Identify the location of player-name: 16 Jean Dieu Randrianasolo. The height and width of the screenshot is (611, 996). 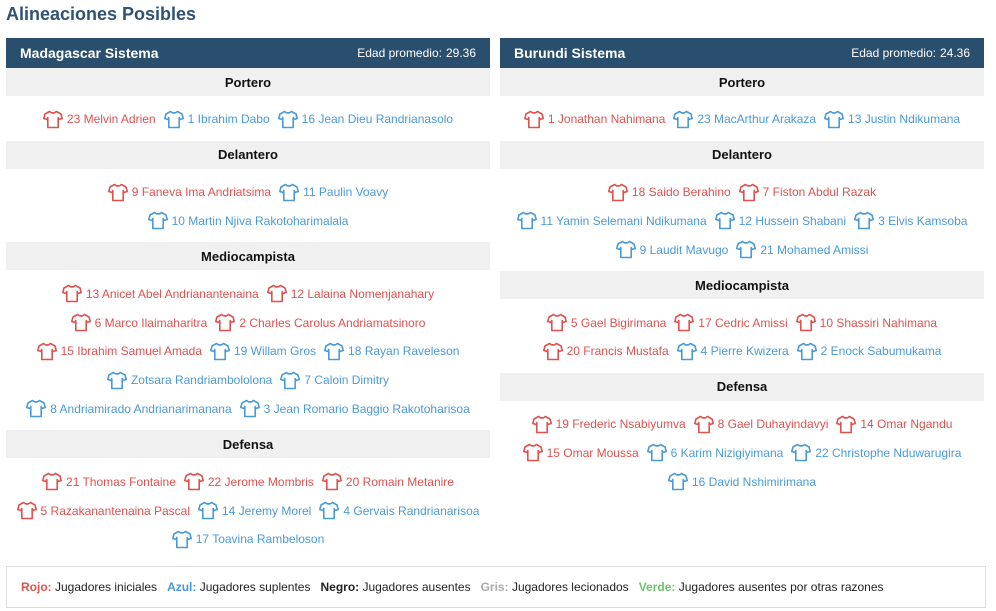
(377, 119).